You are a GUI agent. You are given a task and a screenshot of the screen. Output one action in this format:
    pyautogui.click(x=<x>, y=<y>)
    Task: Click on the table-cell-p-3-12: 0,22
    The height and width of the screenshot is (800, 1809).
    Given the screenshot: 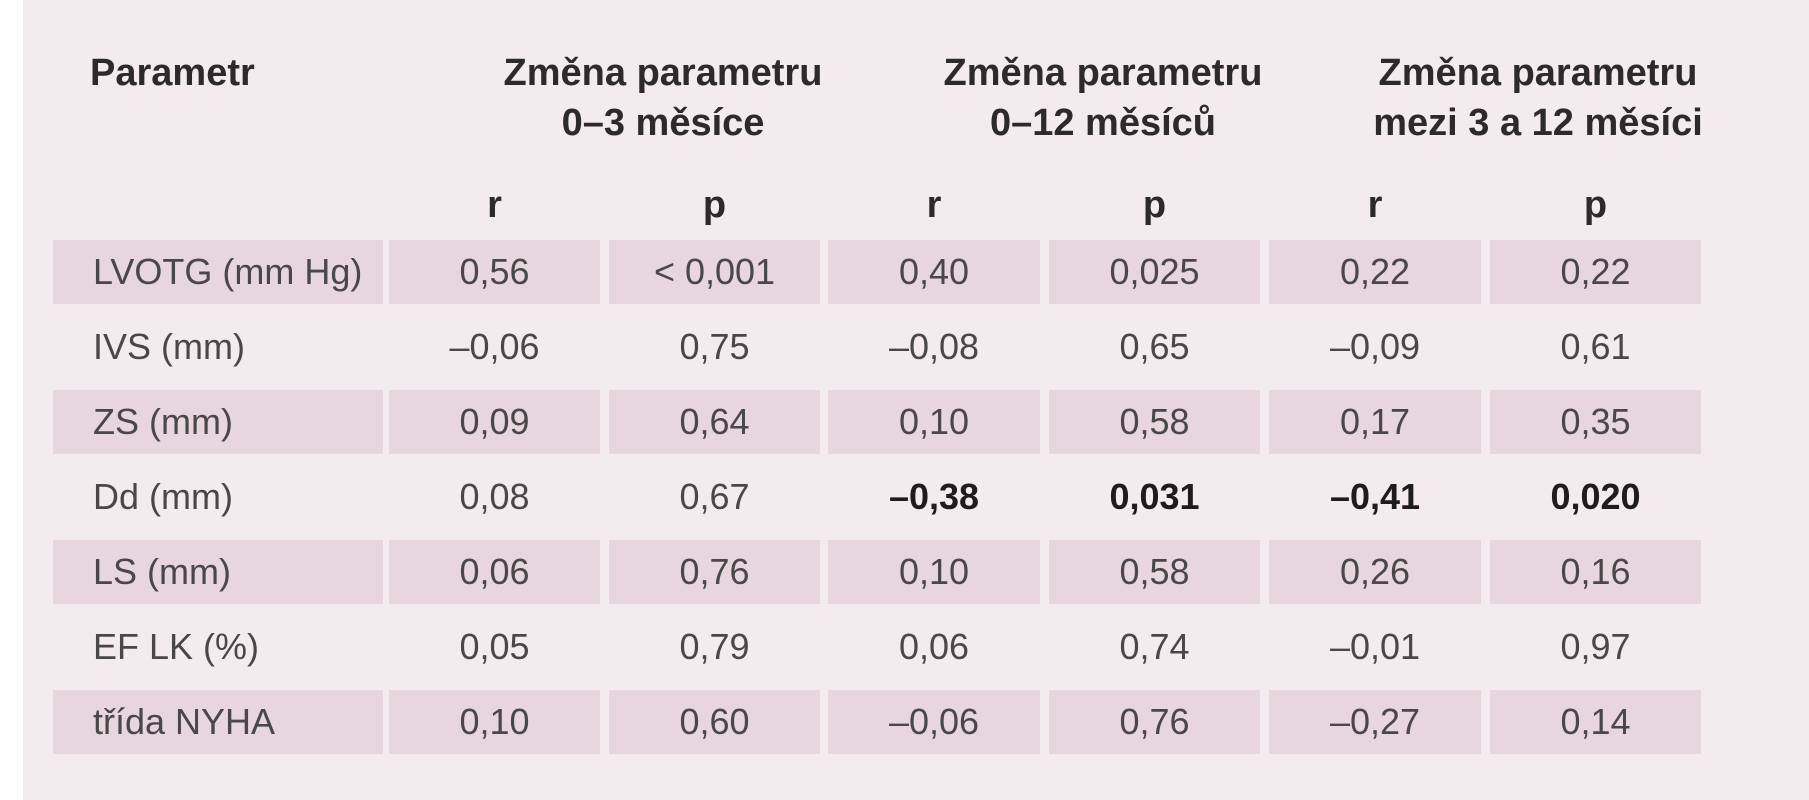 What is the action you would take?
    pyautogui.click(x=1595, y=272)
    